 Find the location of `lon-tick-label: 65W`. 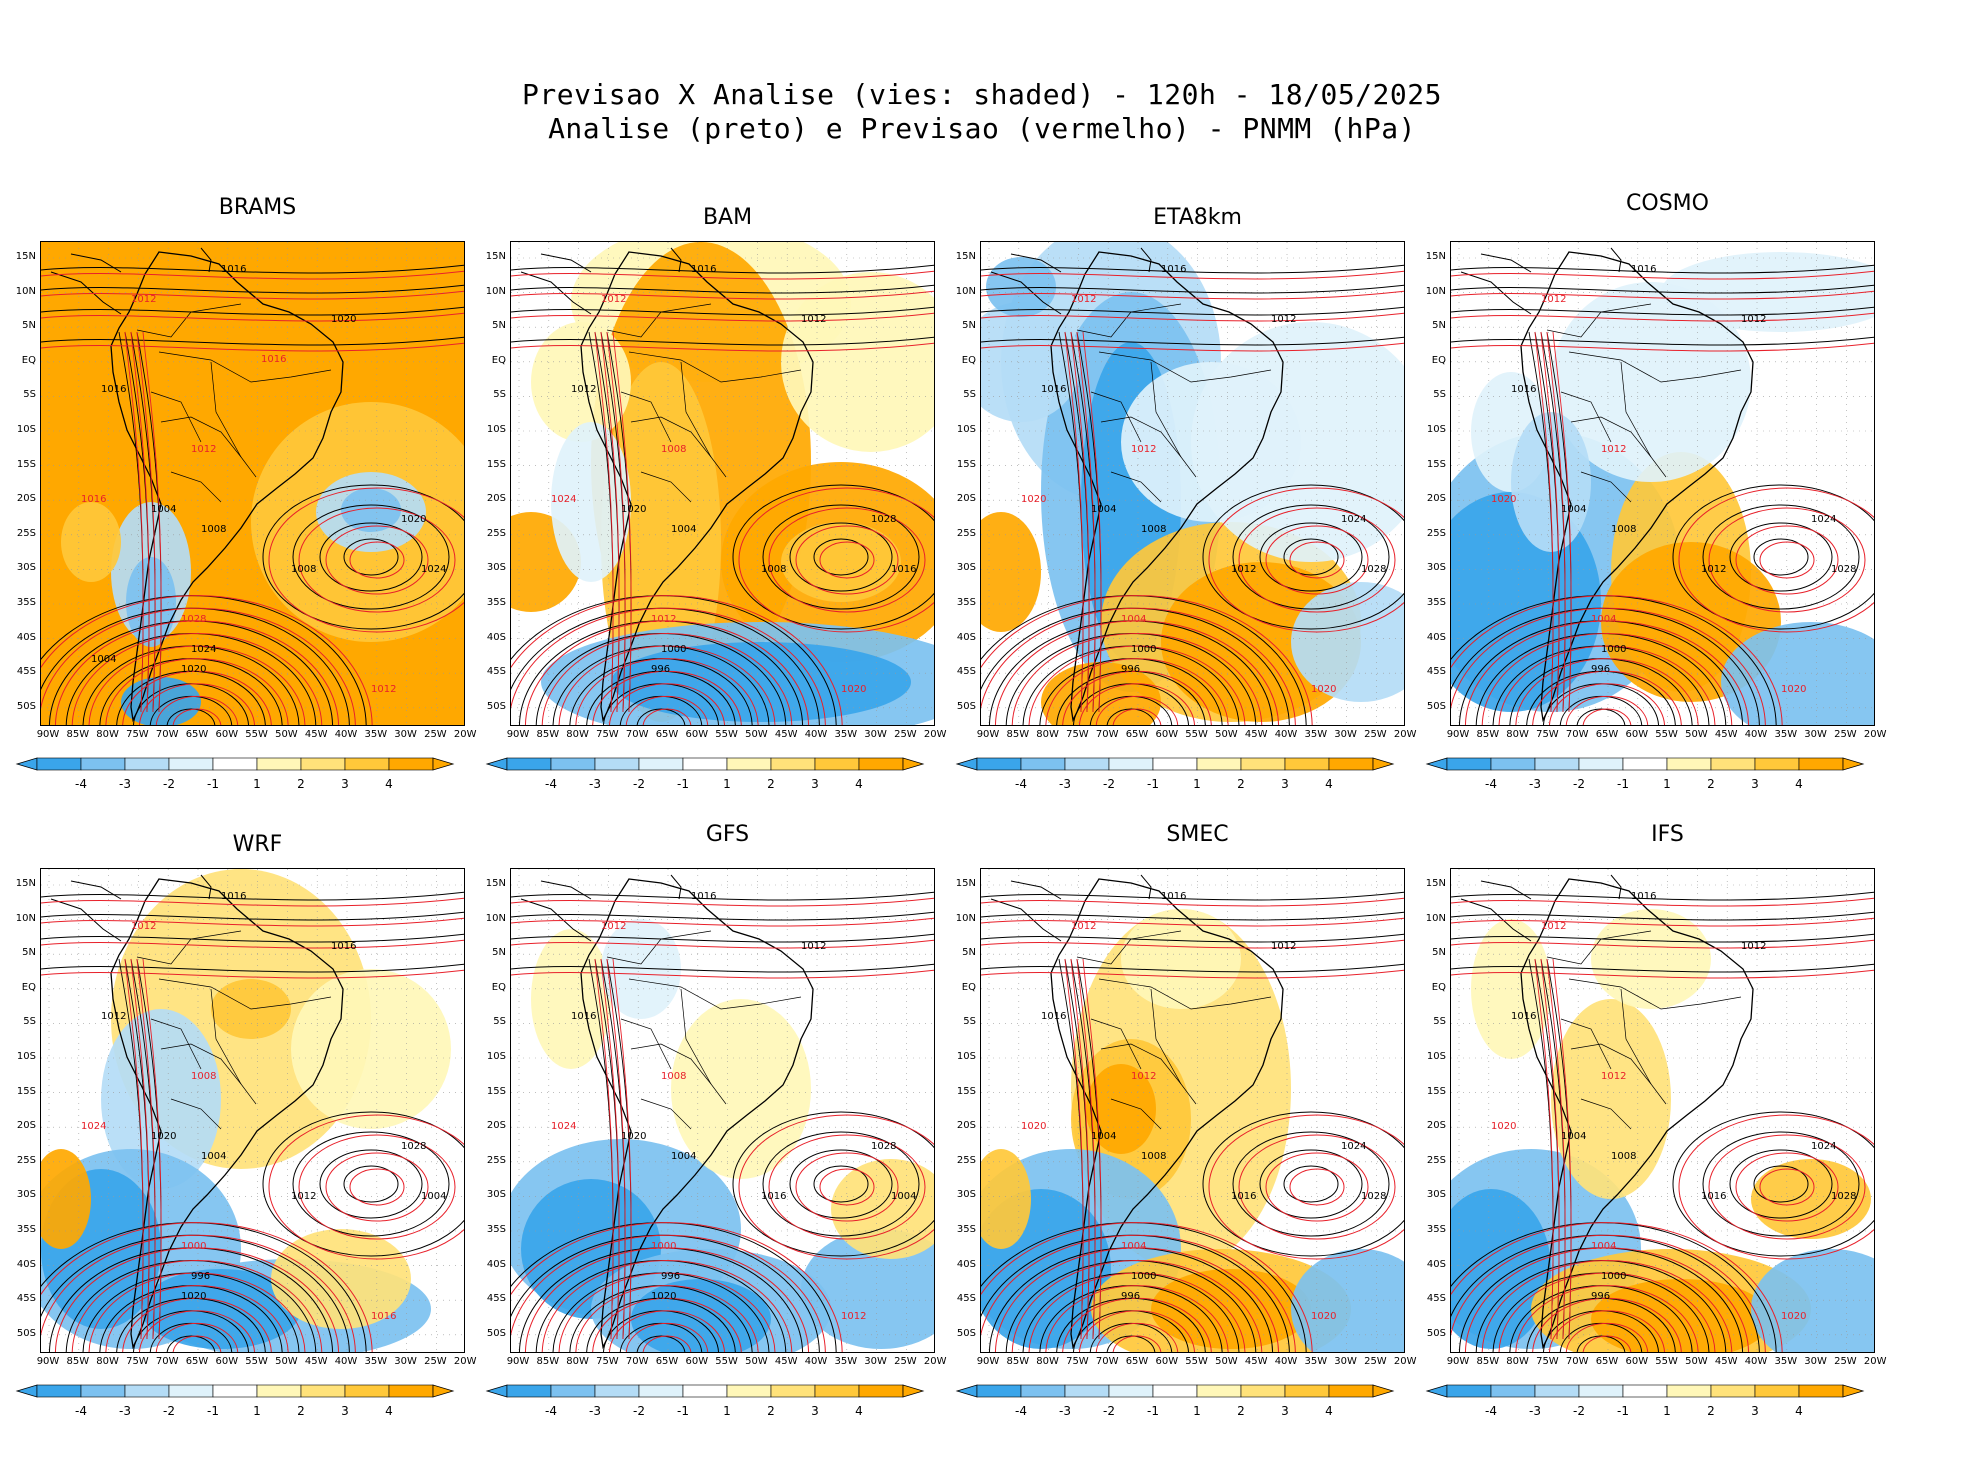

lon-tick-label: 65W is located at coordinates (667, 734).